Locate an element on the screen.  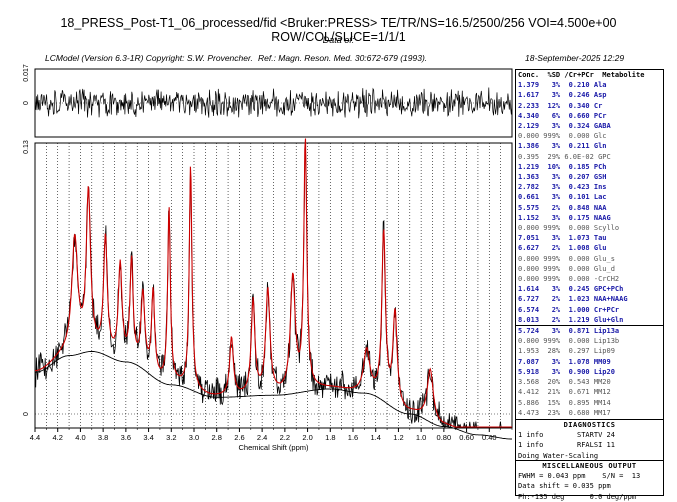
metabolite-row: 0.395 29% 6.0E-02 GPC is located at coordinates (564, 156).